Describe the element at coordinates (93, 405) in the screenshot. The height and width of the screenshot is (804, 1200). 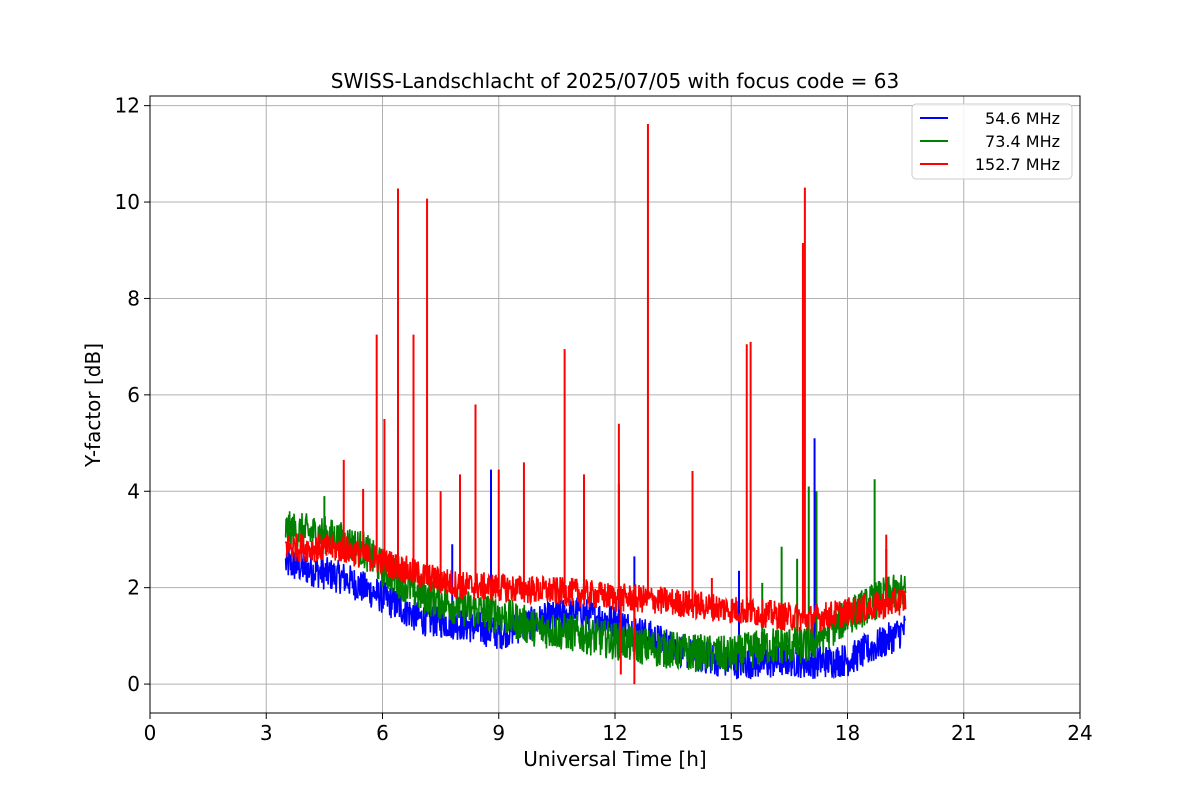
I see `y-axis-label: Y-factor [dB]` at that location.